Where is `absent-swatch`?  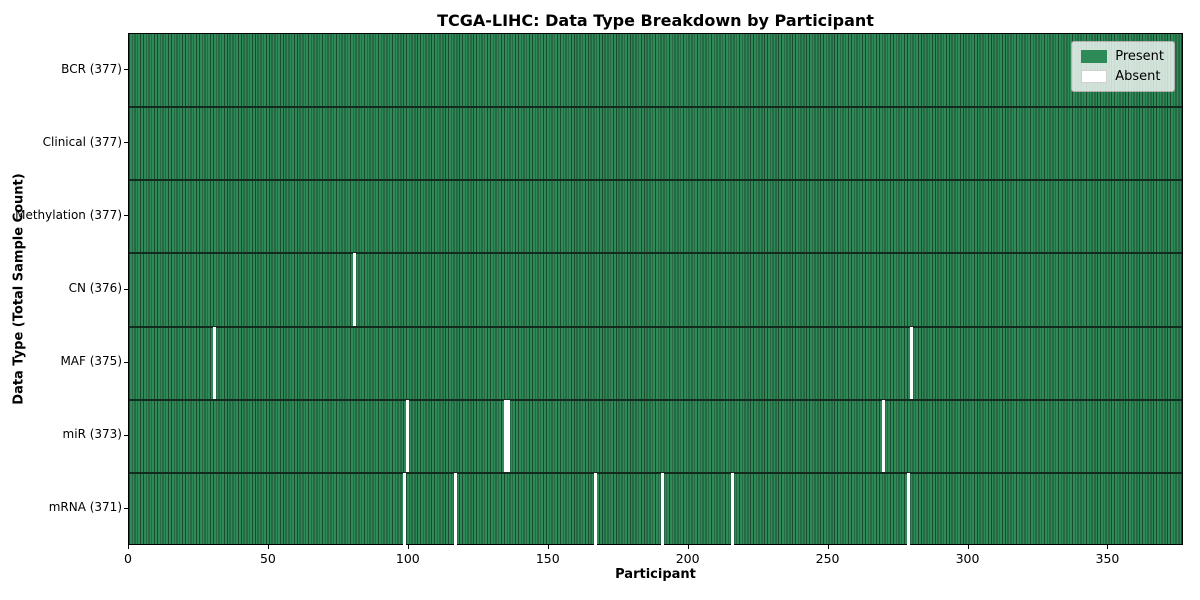 absent-swatch is located at coordinates (1094, 76).